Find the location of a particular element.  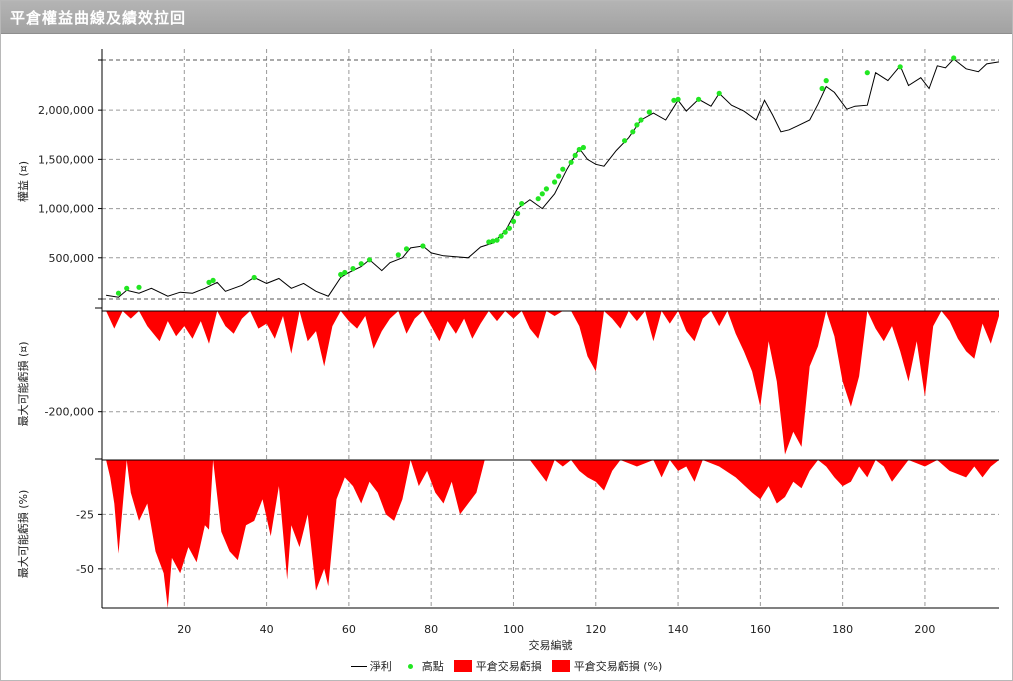

x-tick-label: 20 is located at coordinates (184, 629).